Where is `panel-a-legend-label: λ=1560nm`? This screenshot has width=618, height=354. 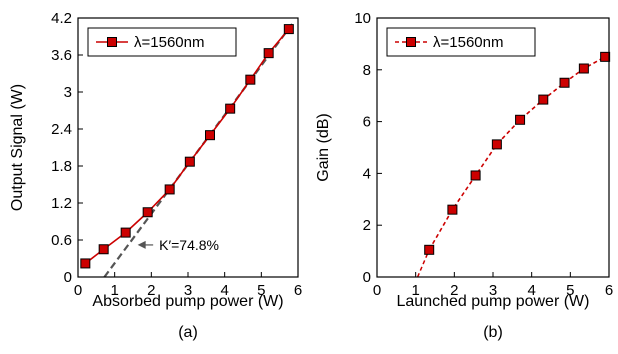 panel-a-legend-label: λ=1560nm is located at coordinates (169, 42).